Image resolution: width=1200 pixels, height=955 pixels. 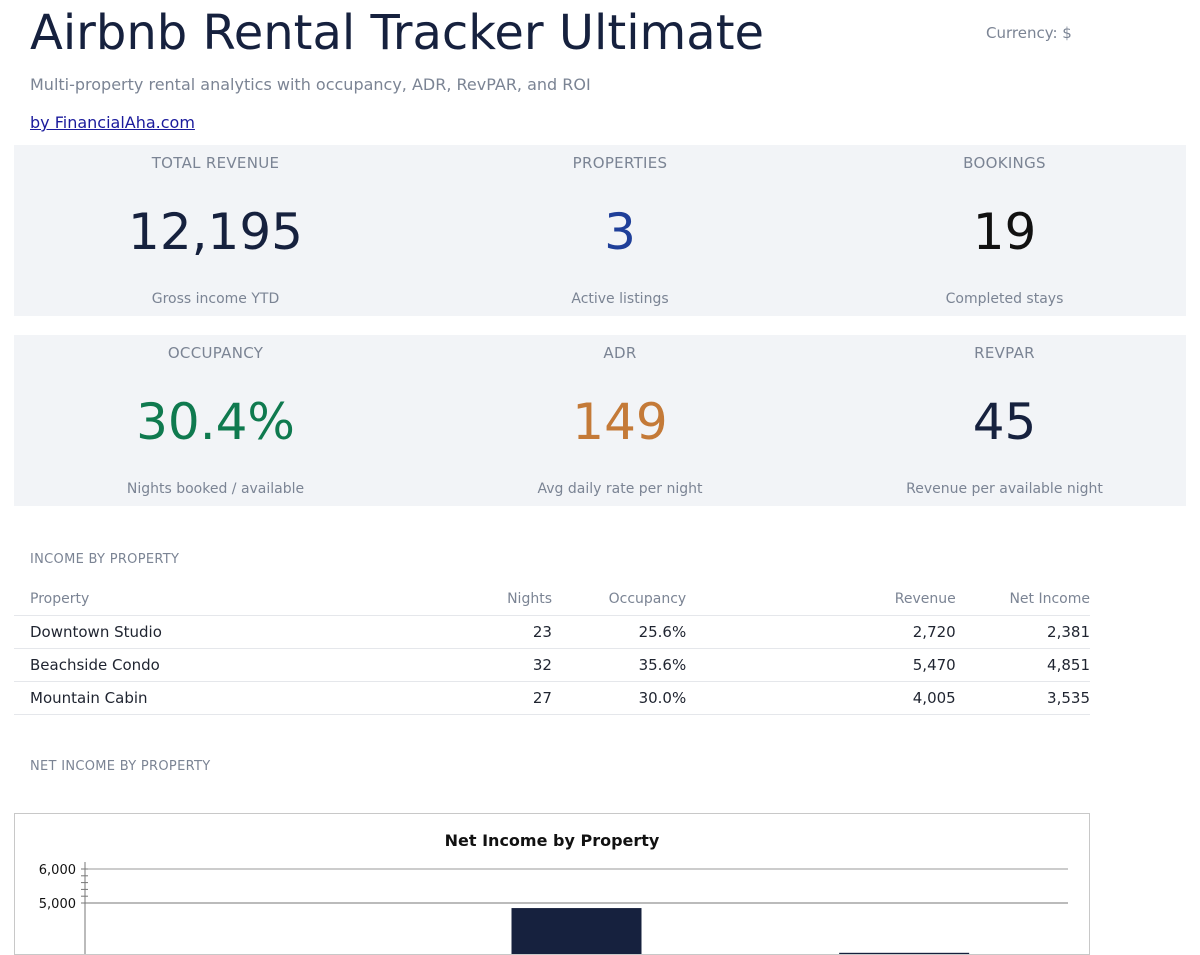 I want to click on column-header-nights: Nights, so click(x=448, y=599).